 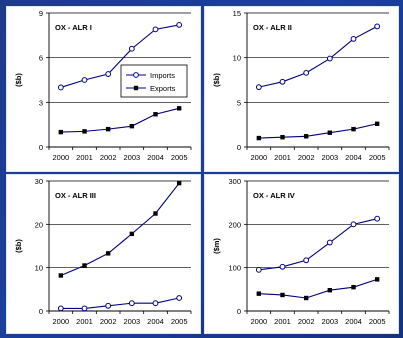 What do you see at coordinates (274, 195) in the screenshot?
I see `chart-title: OX - ALR IV` at bounding box center [274, 195].